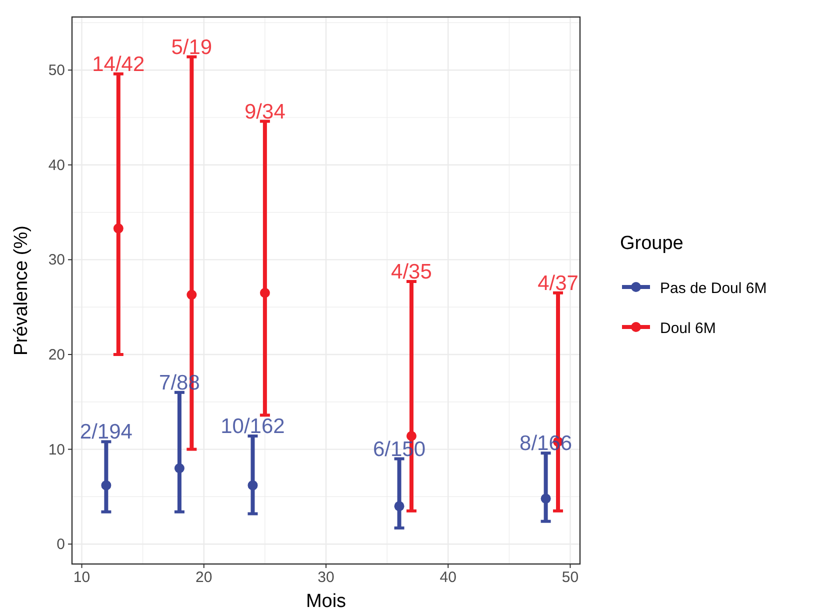  Describe the element at coordinates (688, 328) in the screenshot. I see `legend-label: Doul 6M` at that location.